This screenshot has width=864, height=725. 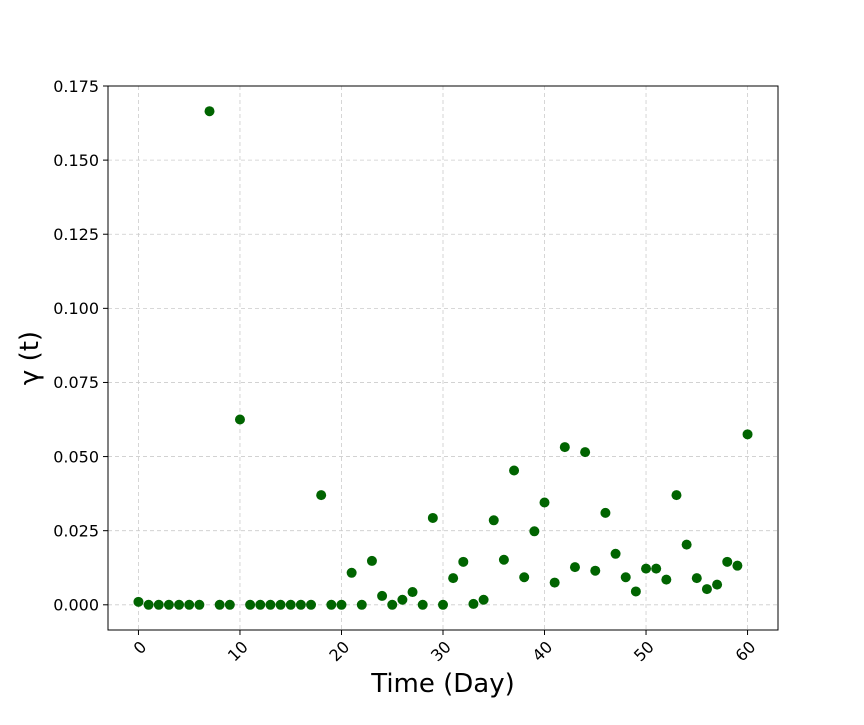 What do you see at coordinates (76, 530) in the screenshot?
I see `y-tick-label: 0.025` at bounding box center [76, 530].